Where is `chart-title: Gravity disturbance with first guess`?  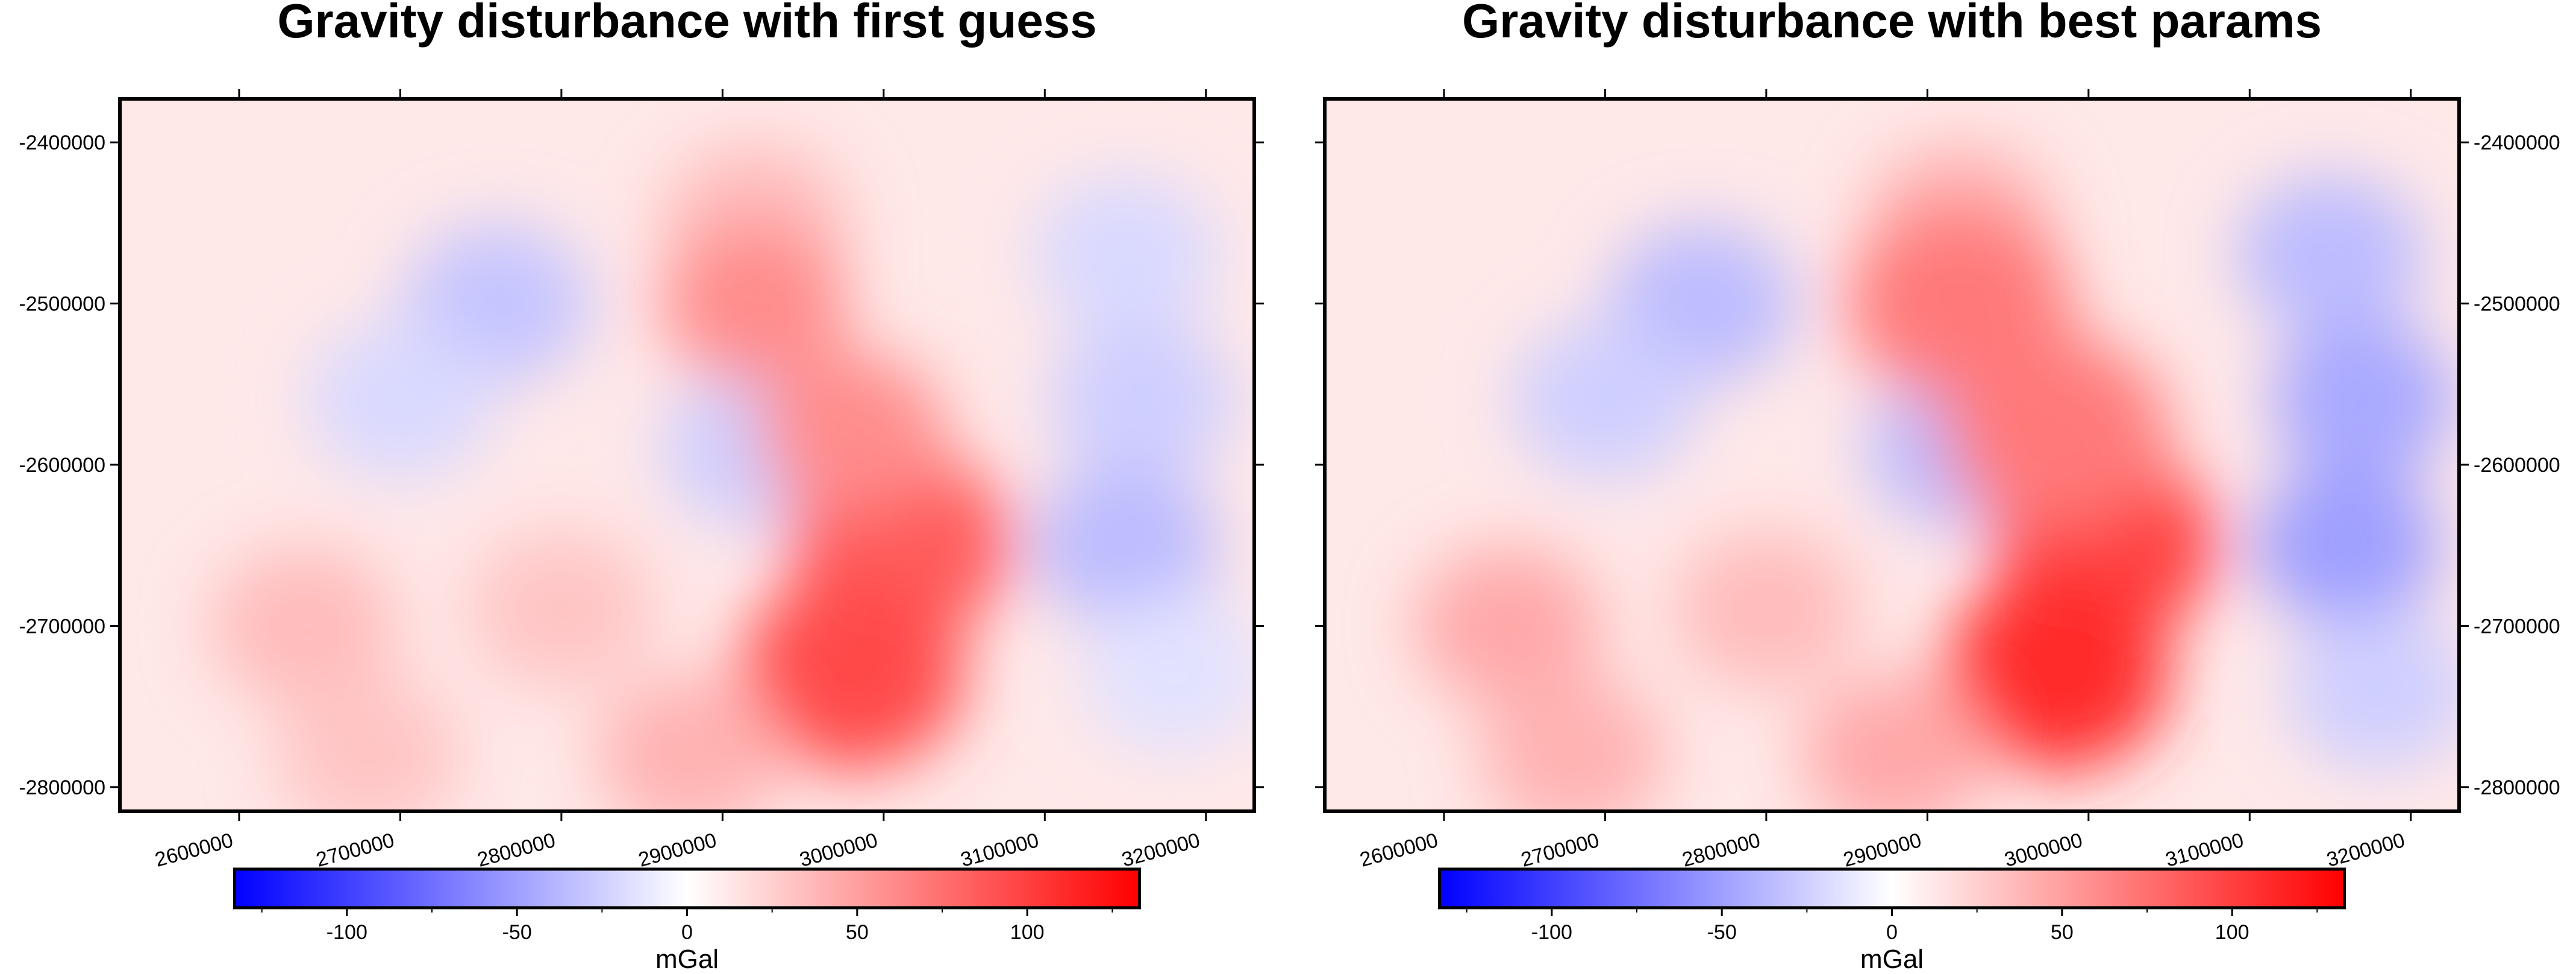
chart-title: Gravity disturbance with first guess is located at coordinates (687, 24).